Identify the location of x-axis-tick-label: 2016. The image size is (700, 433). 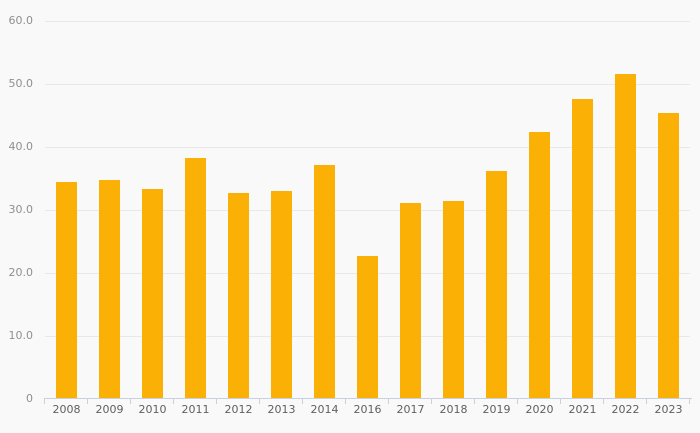
(367, 409).